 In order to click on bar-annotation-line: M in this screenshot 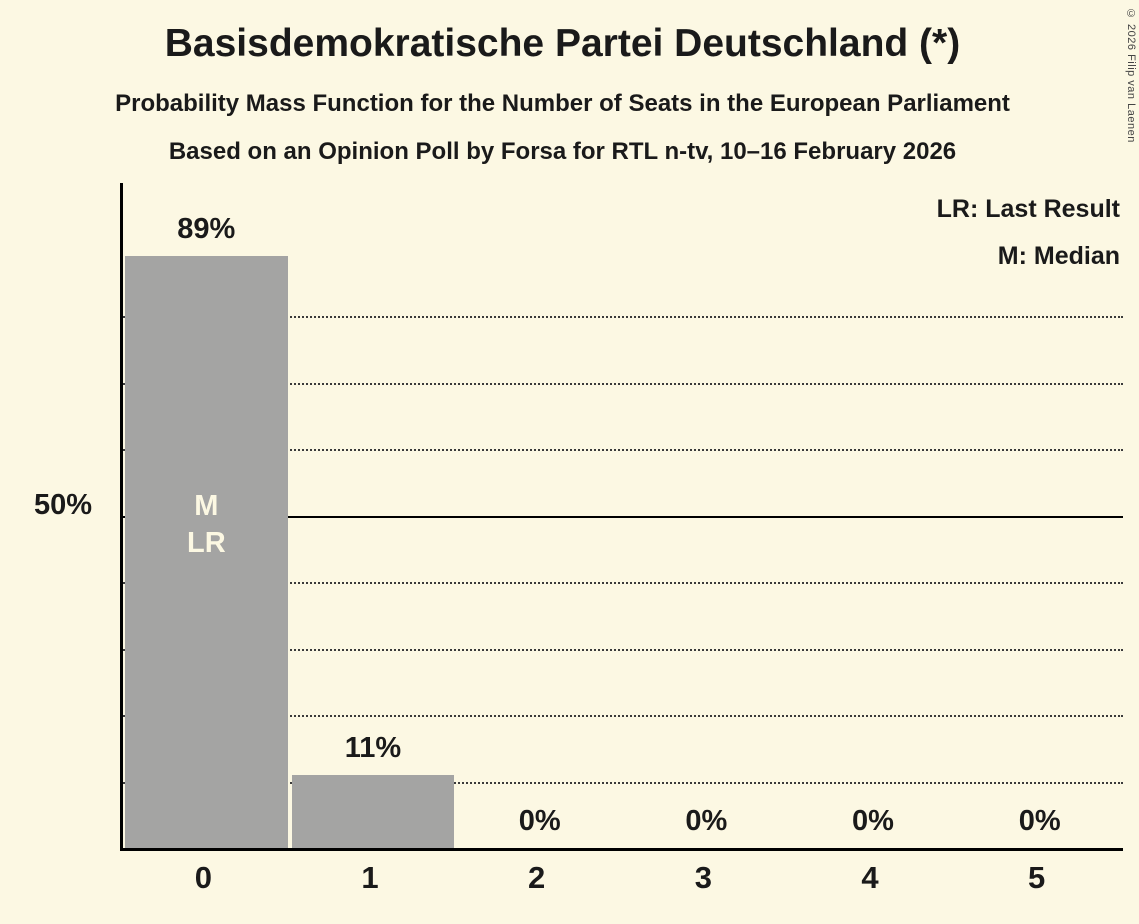, I will do `click(206, 506)`.